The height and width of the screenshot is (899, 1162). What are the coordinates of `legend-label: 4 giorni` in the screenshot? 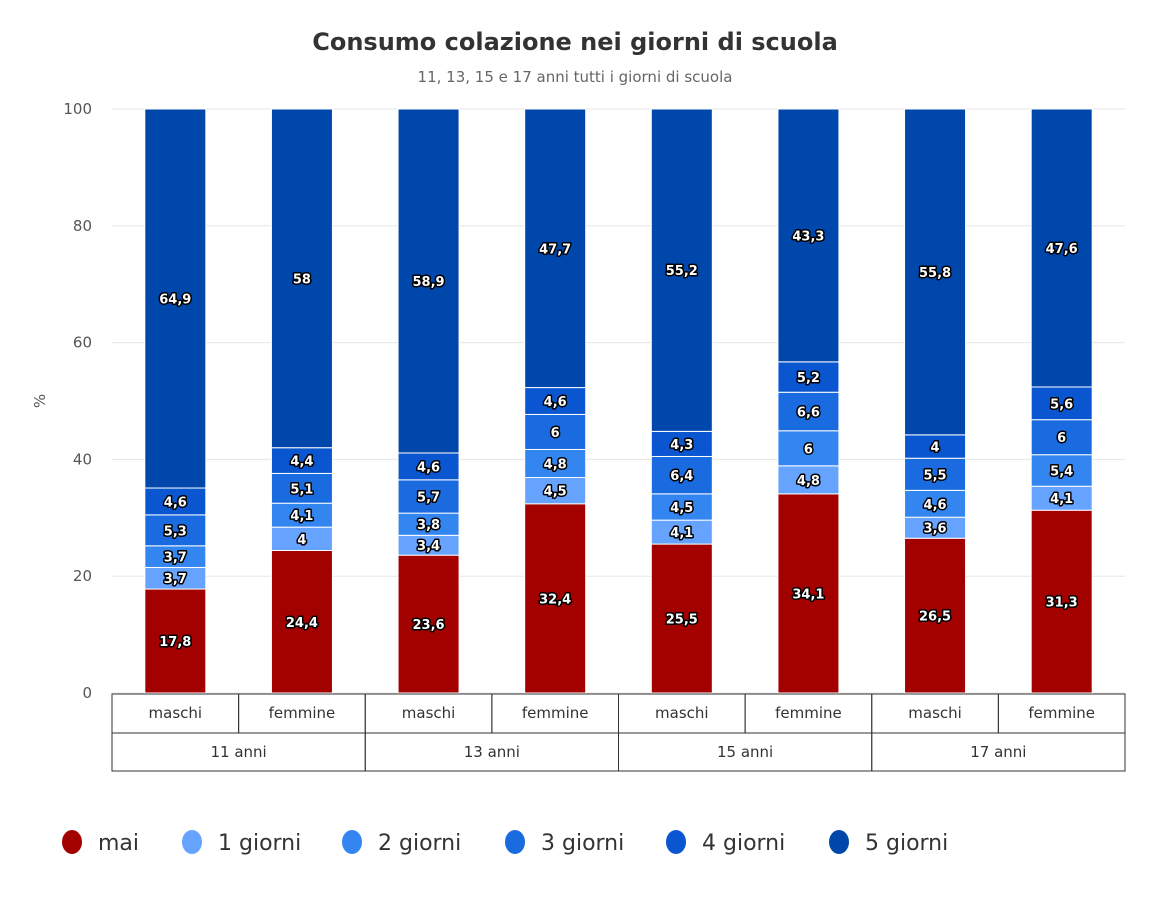 It's located at (743, 843).